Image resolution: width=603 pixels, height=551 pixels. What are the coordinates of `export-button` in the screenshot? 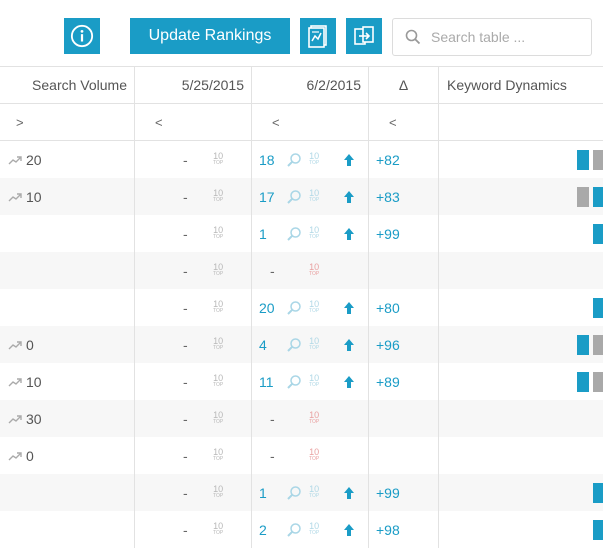 It's located at (364, 36).